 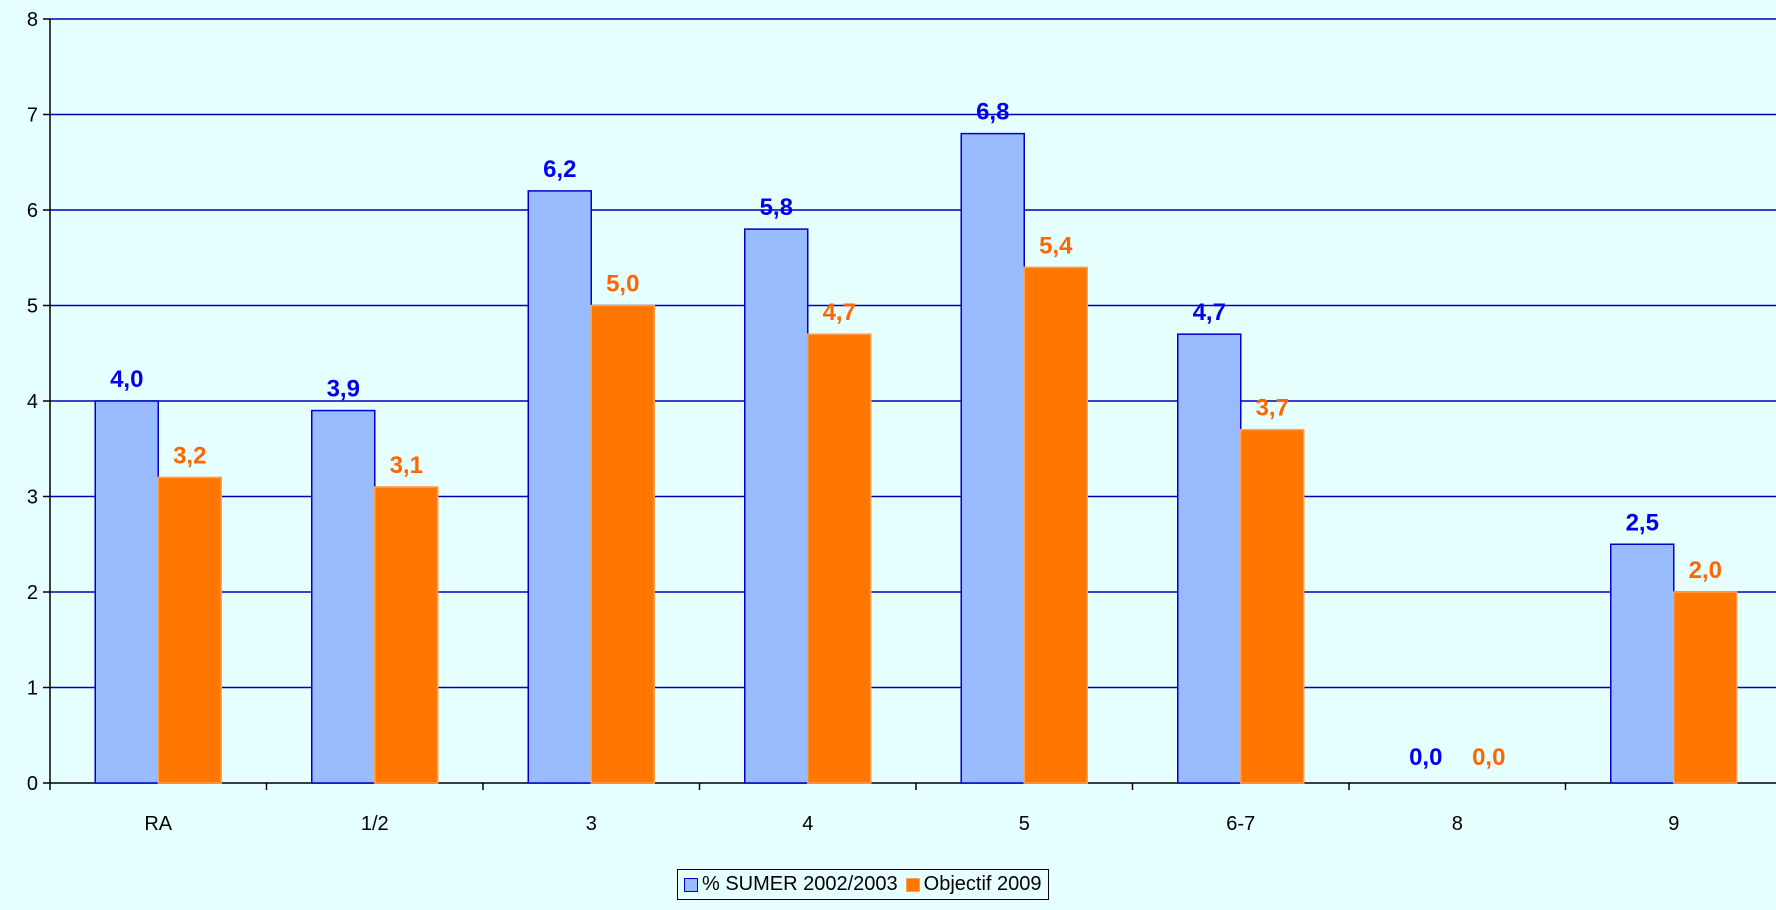 I want to click on data-label-sumer: 4,7, so click(x=1209, y=312).